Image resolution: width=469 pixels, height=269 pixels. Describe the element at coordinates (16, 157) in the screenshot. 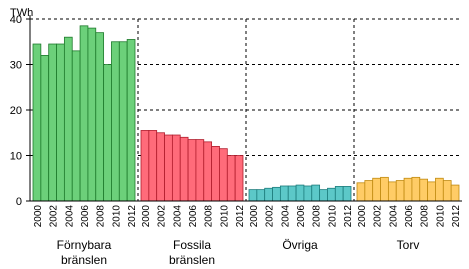

I see `y-tick-label: 10` at that location.